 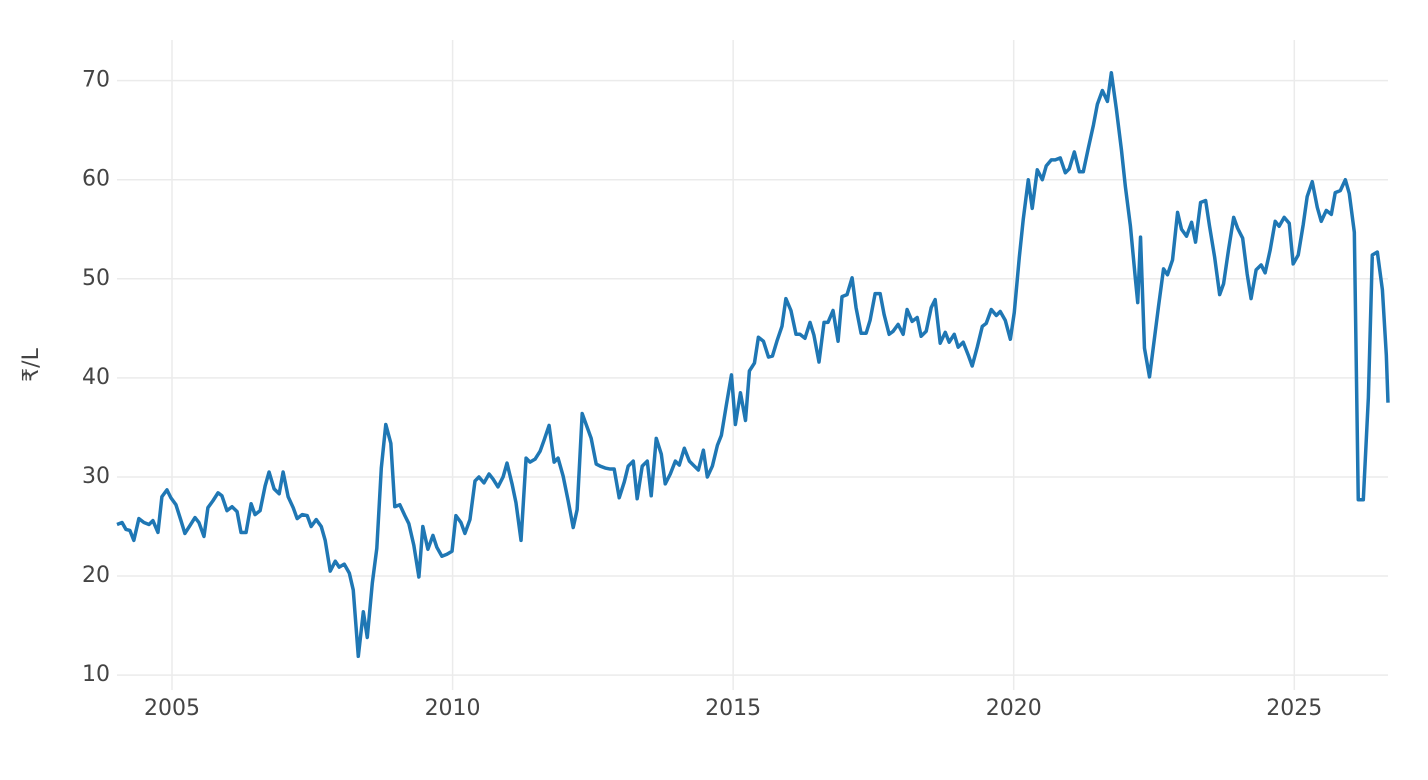 What do you see at coordinates (96, 278) in the screenshot?
I see `y-tick-label: 50` at bounding box center [96, 278].